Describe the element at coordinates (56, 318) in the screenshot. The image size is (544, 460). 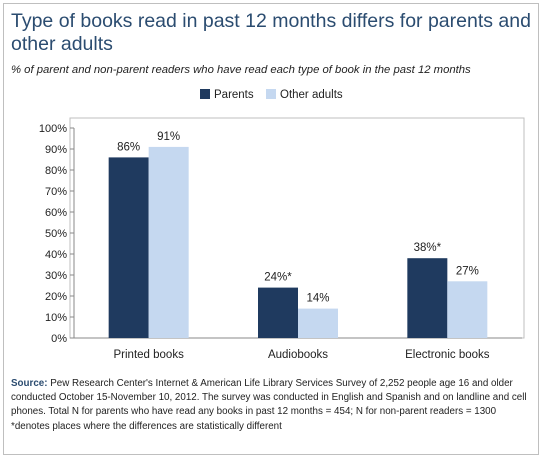
I see `y-tick-label: 10%` at that location.